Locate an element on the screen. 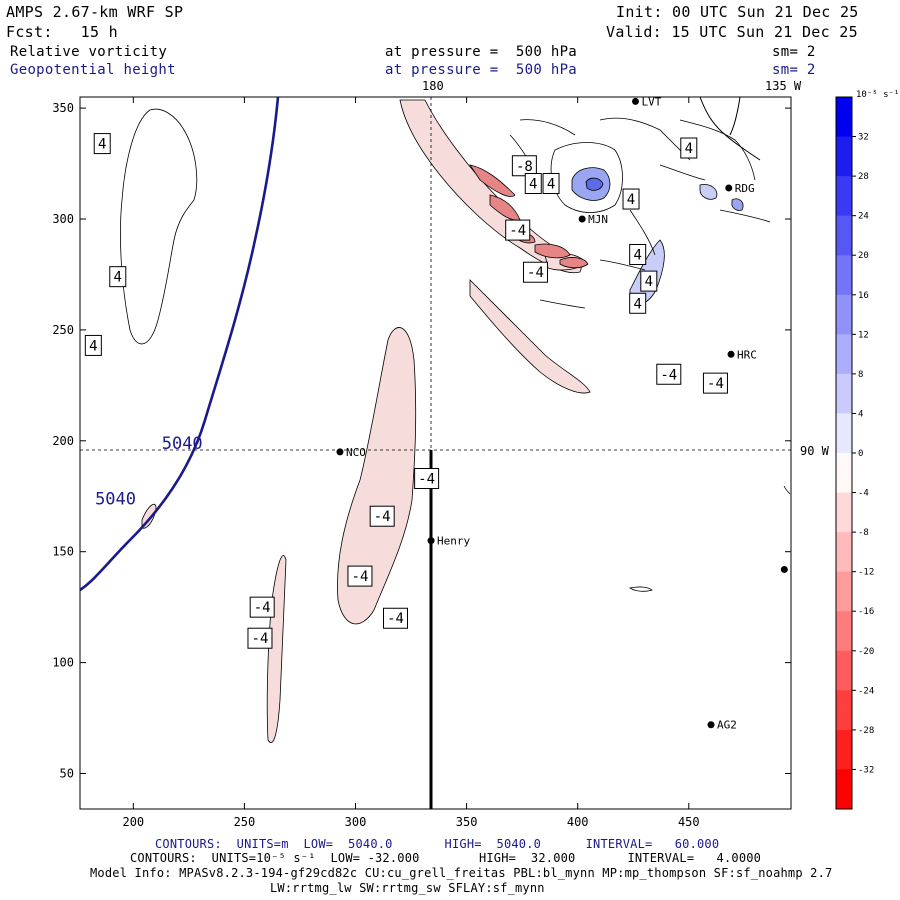  model-title: AMPS 2.67-km WRF SP is located at coordinates (95, 12).